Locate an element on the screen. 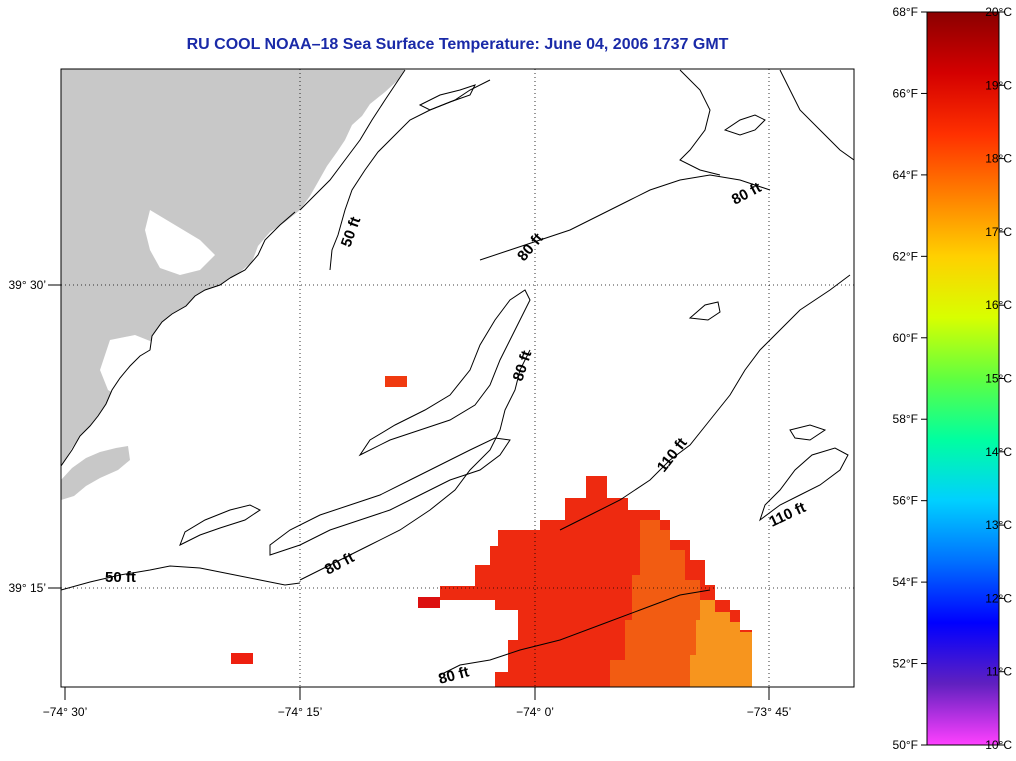 This screenshot has width=1016, height=761. colorbar-fahrenheit-label: 54°F is located at coordinates (905, 582).